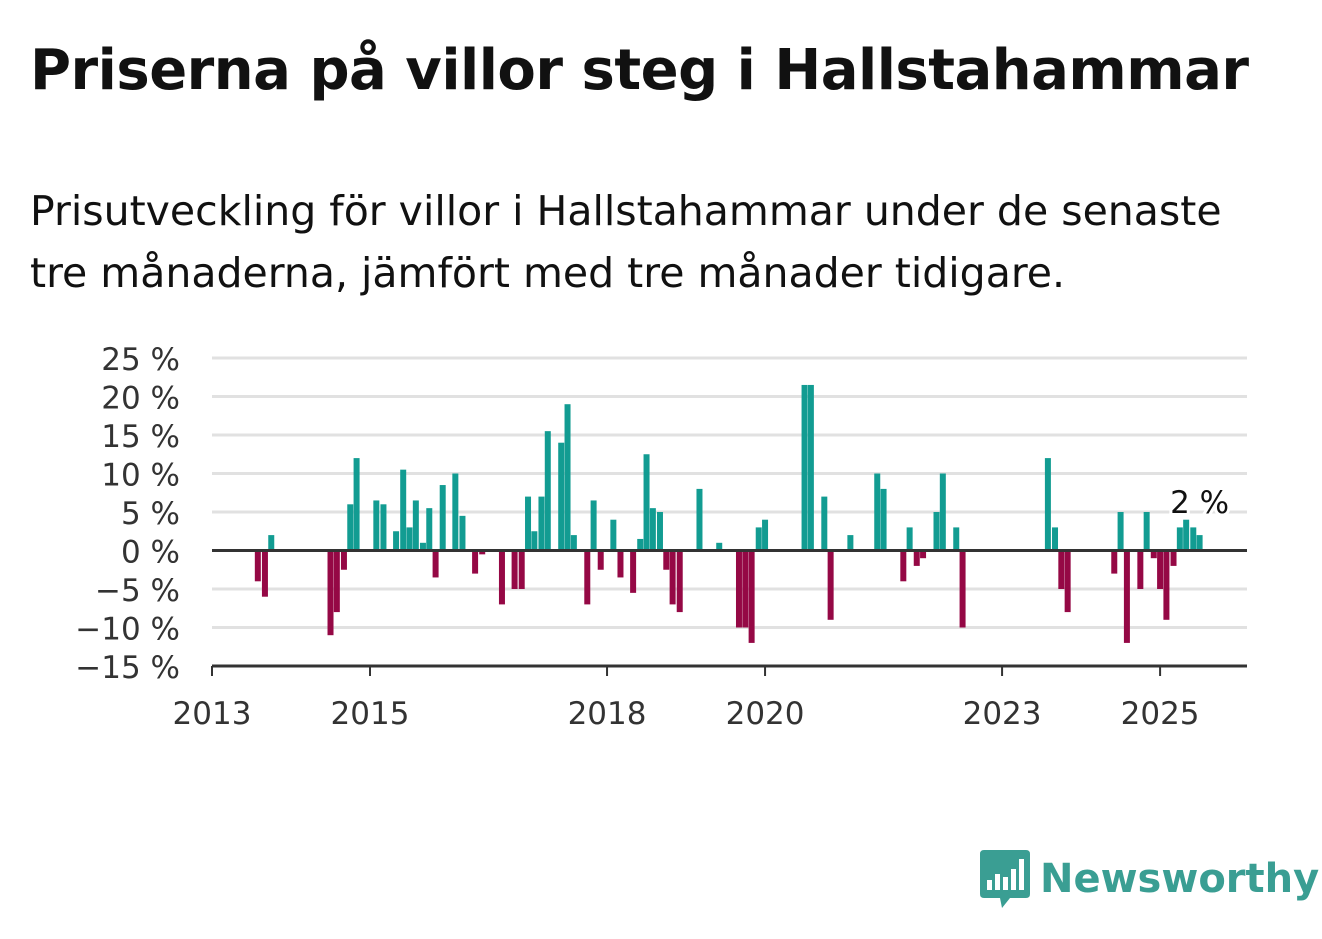 This screenshot has height=939, width=1322. I want to click on y-tick-label: 10 %, so click(140, 476).